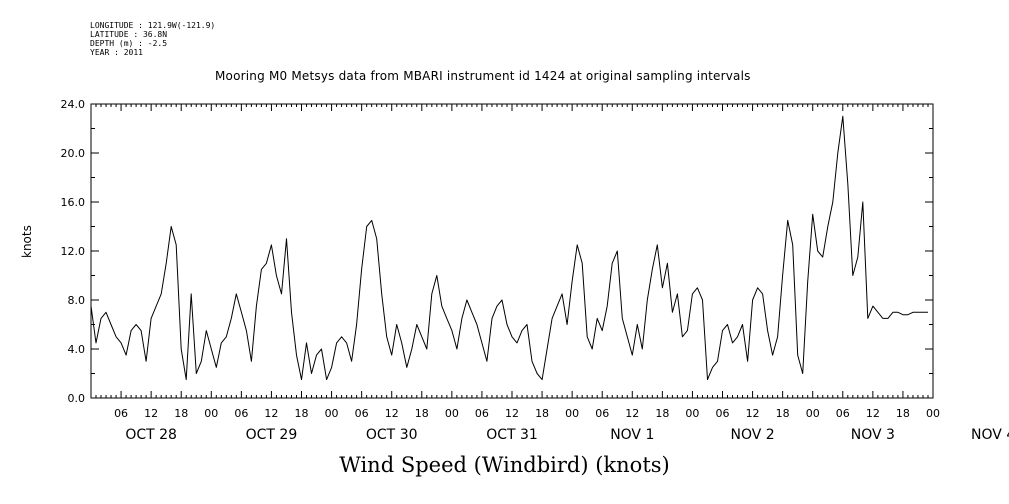  What do you see at coordinates (632, 435) in the screenshot?
I see `x-day-label: NOV 1` at bounding box center [632, 435].